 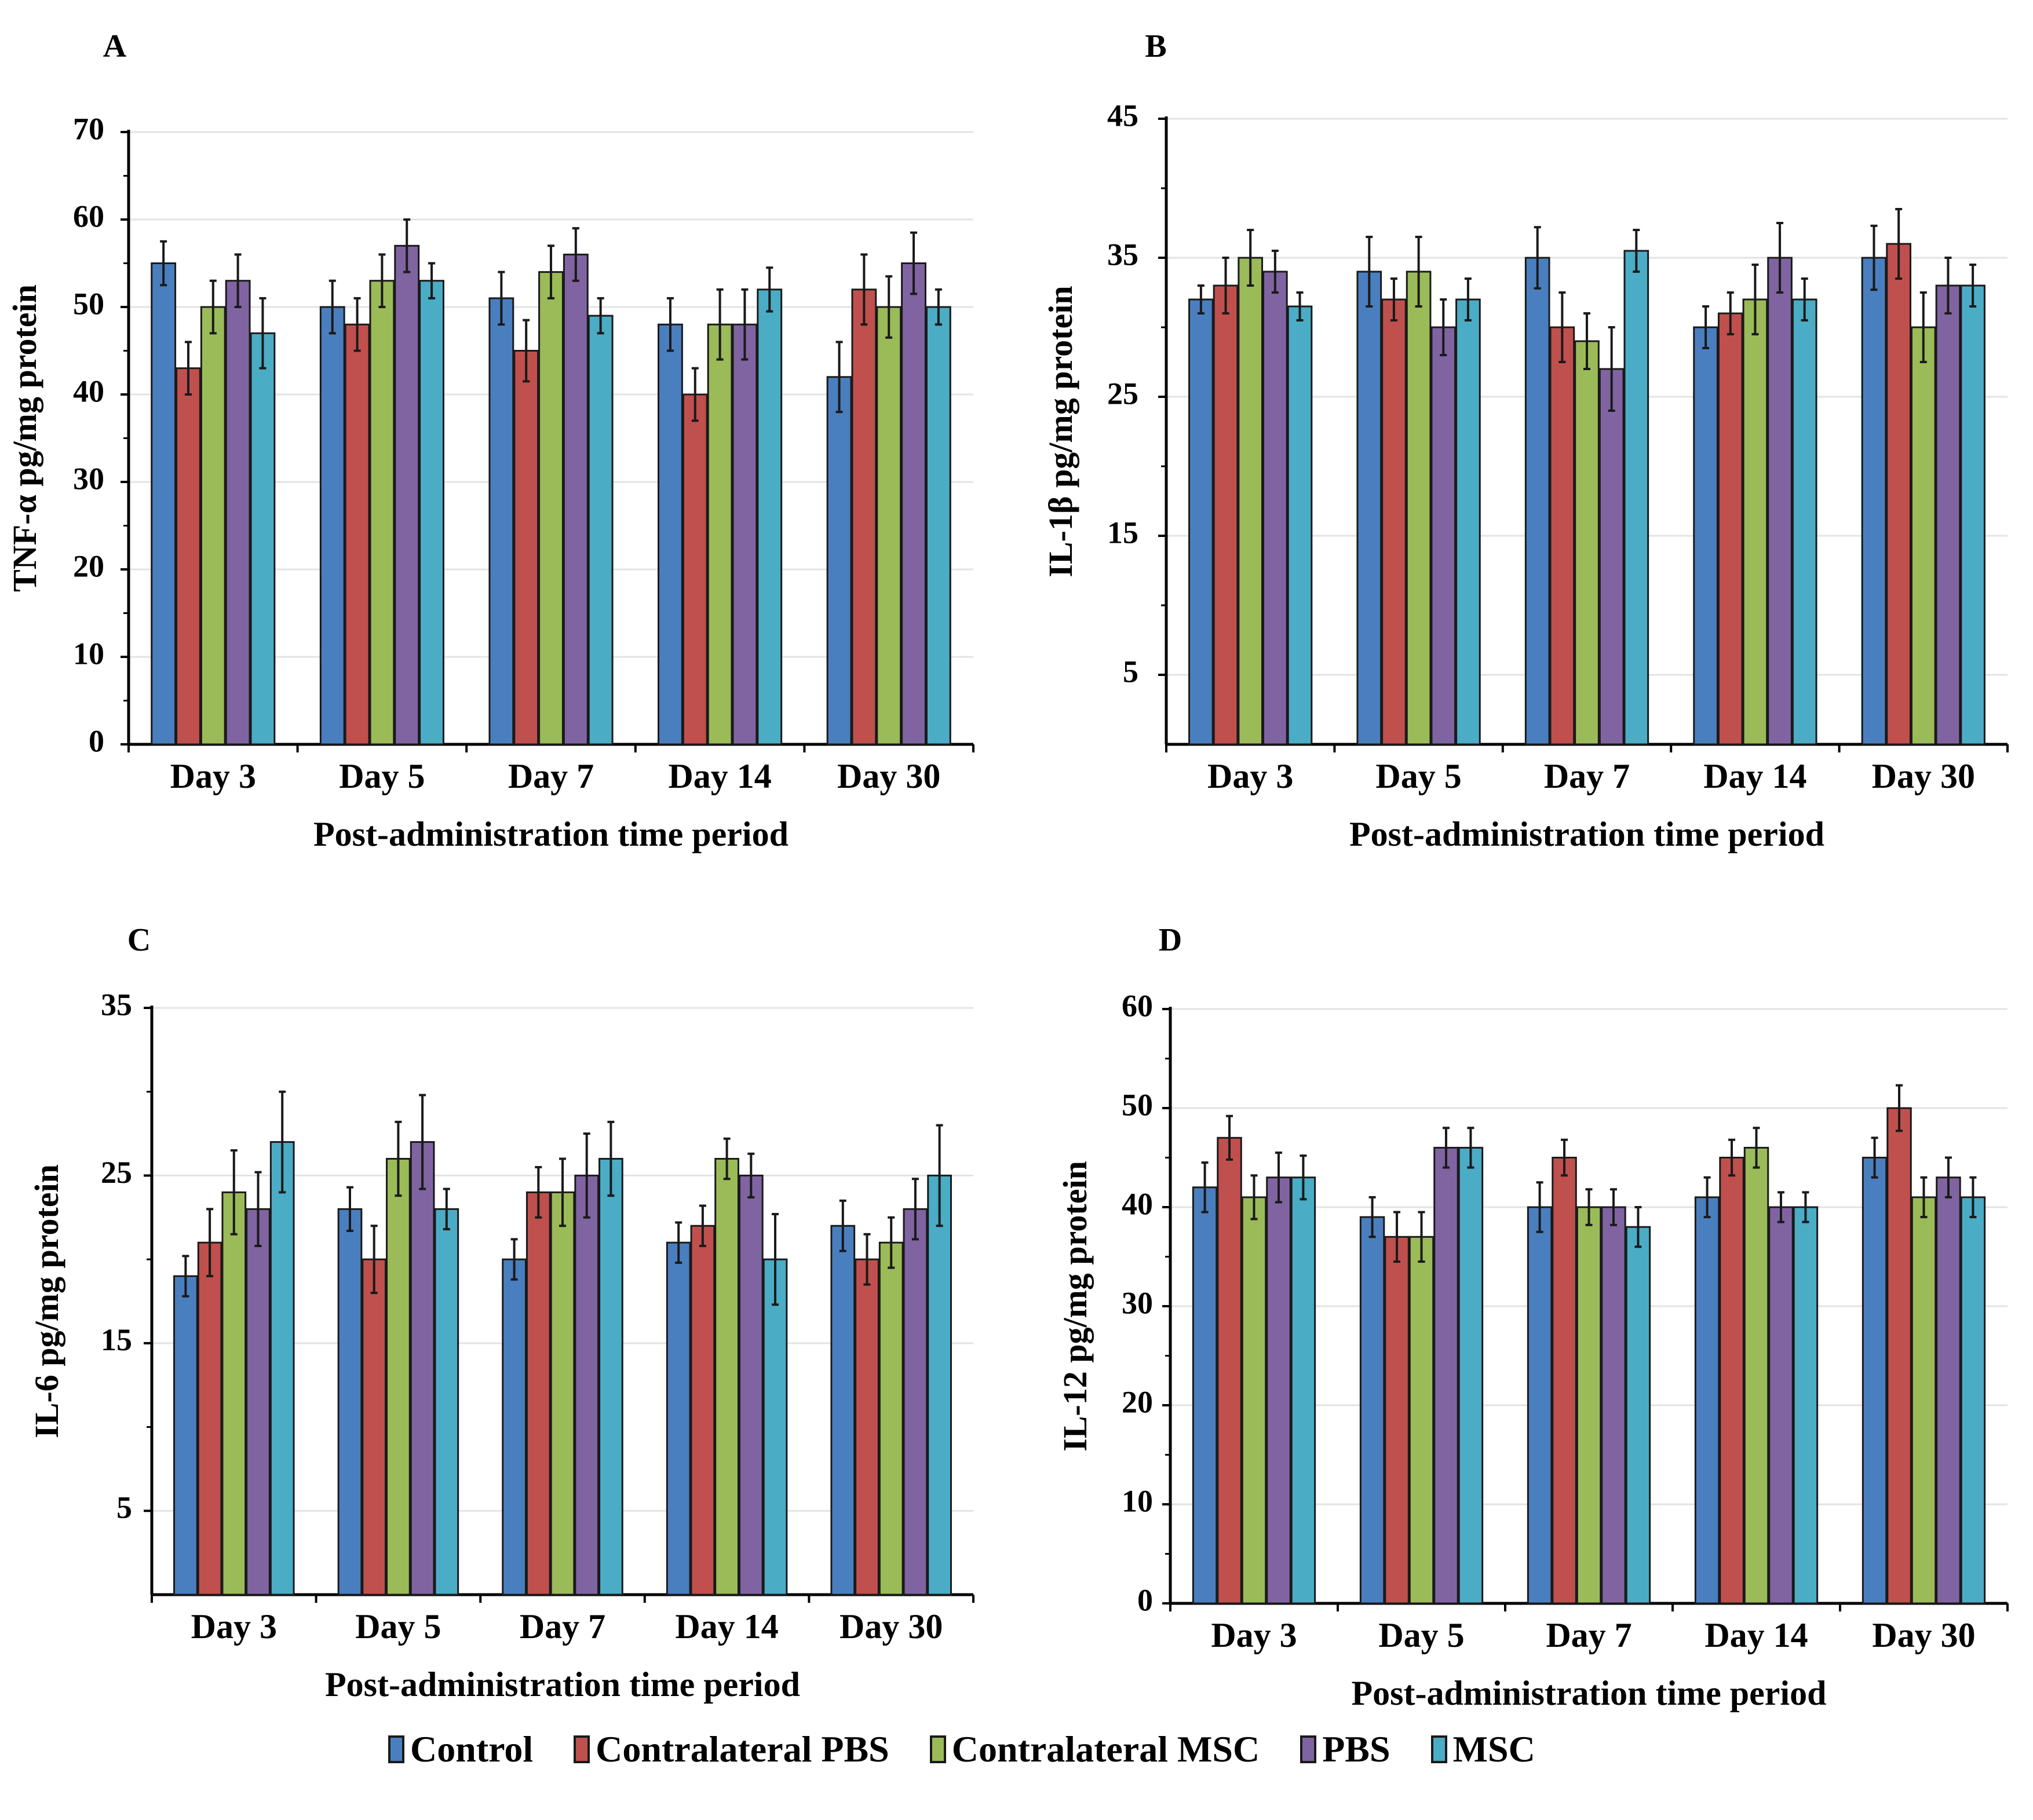 I want to click on y-axis-label: TNF-α pg/mg protein, so click(x=25, y=438).